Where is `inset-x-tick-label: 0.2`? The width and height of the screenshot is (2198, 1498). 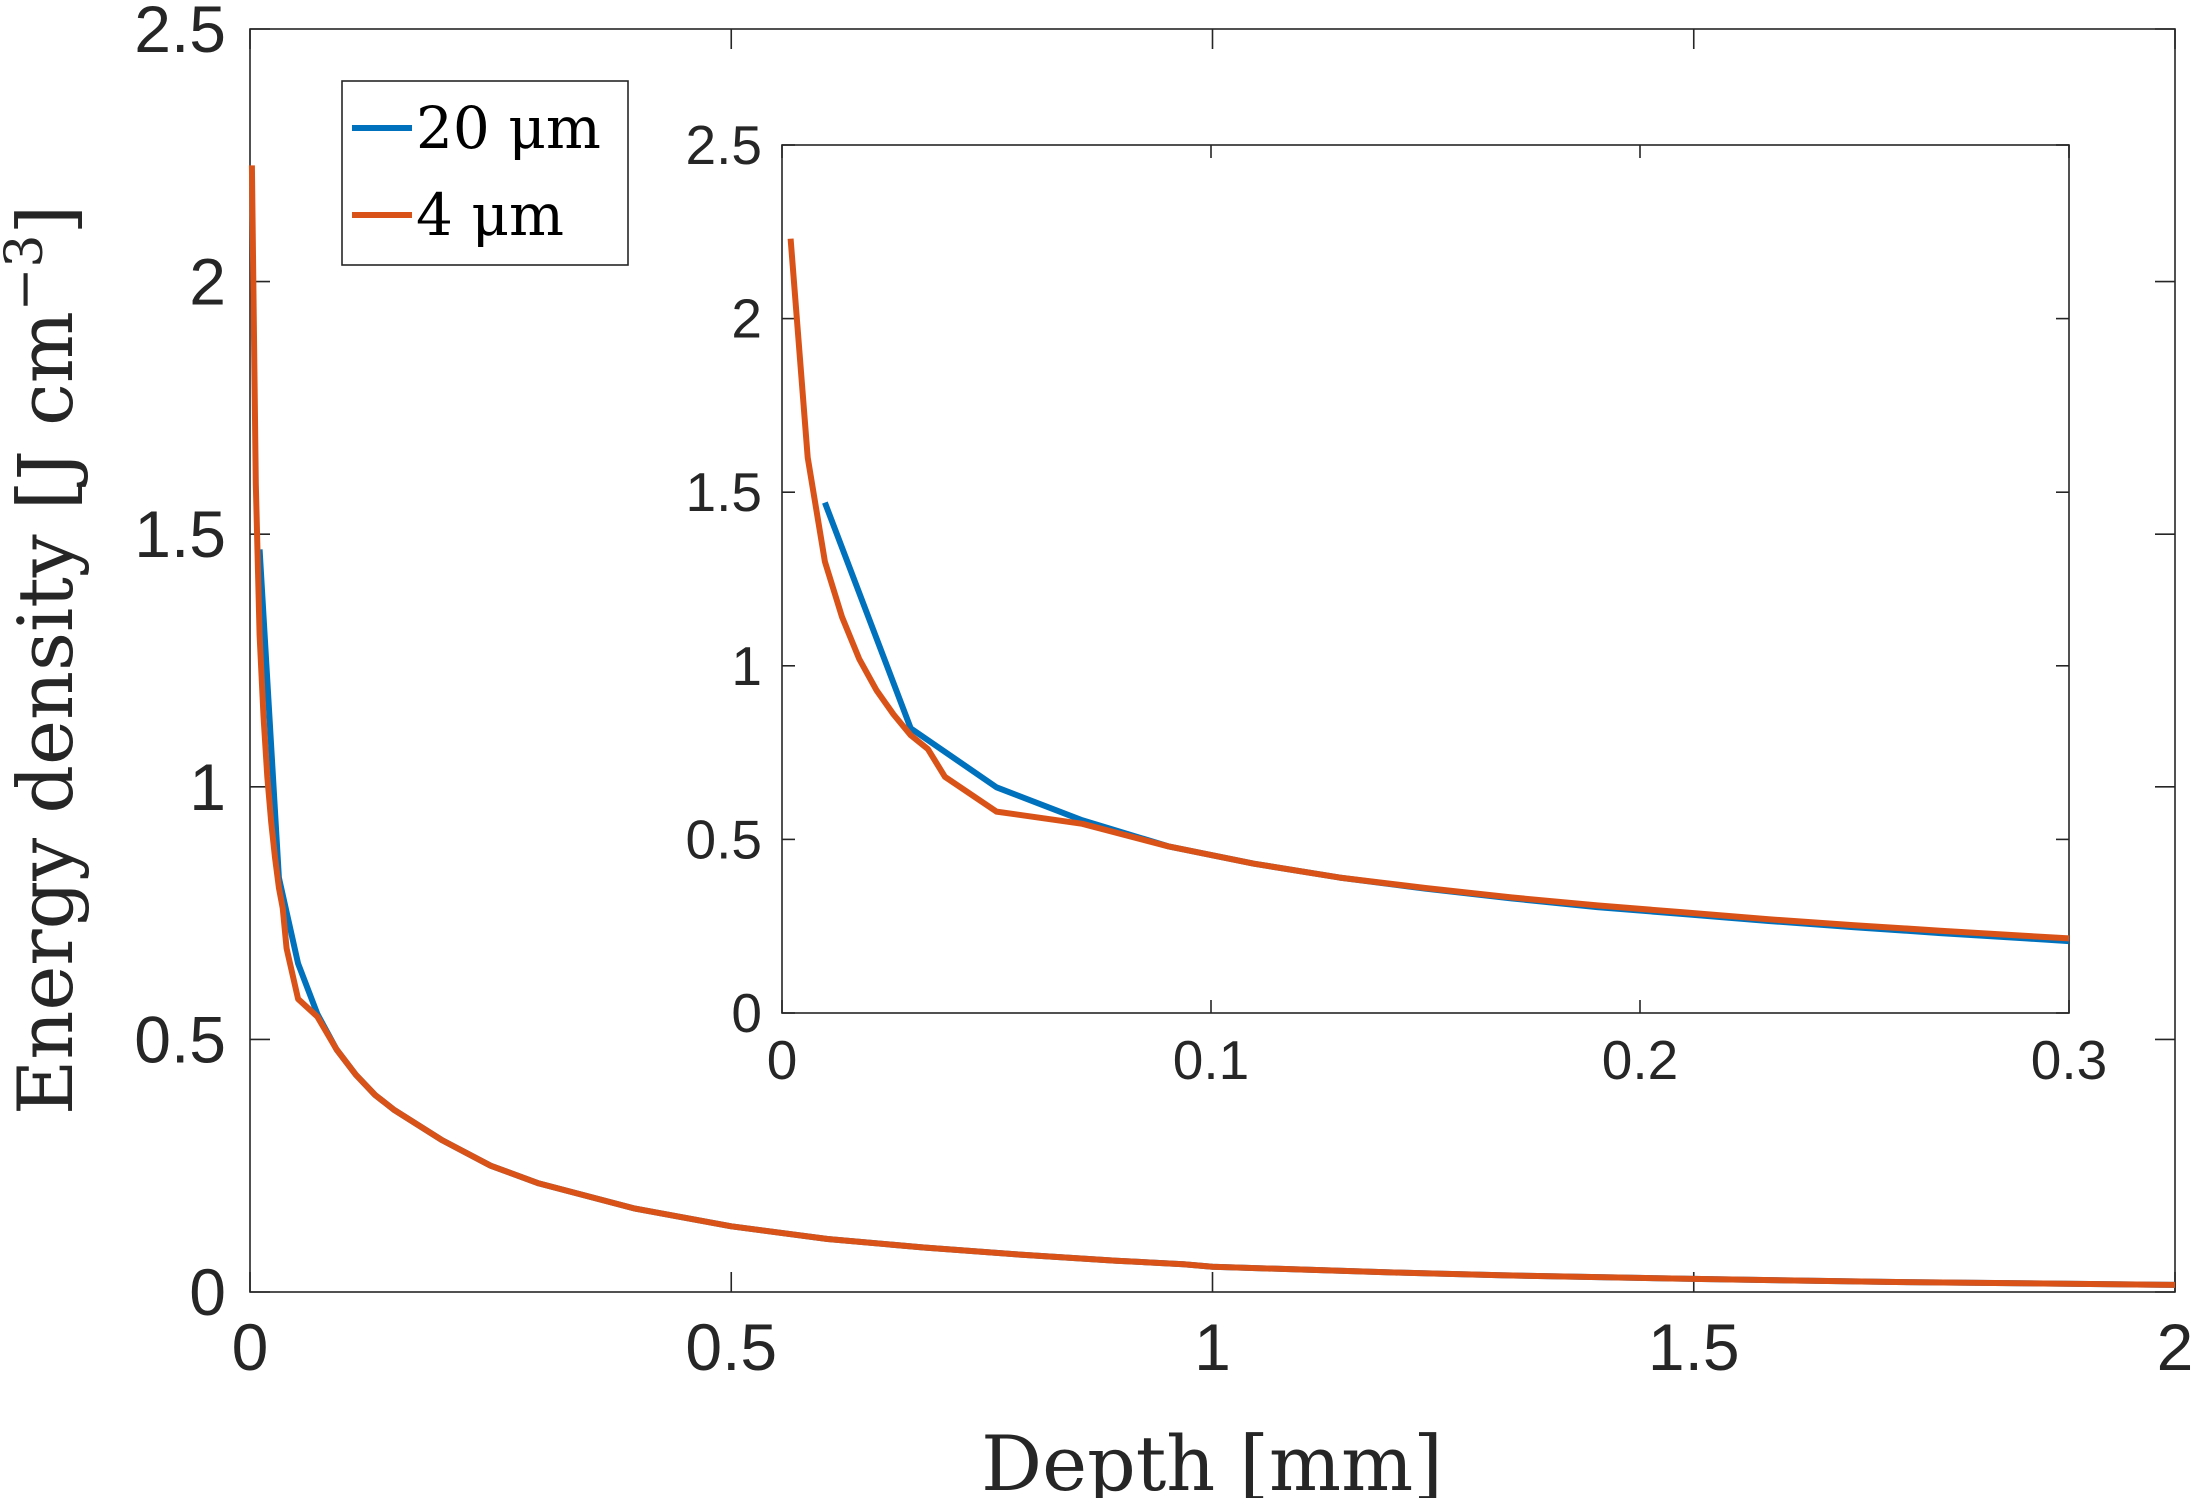 inset-x-tick-label: 0.2 is located at coordinates (1640, 1060).